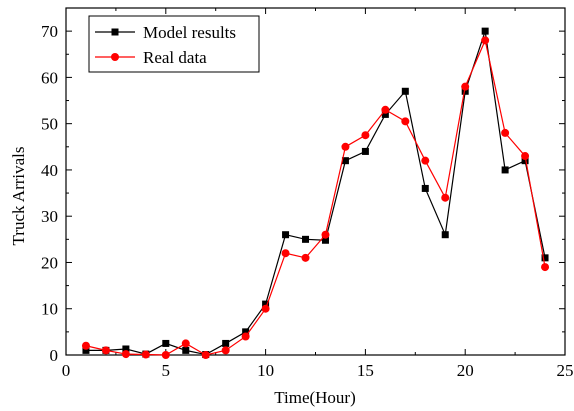 The height and width of the screenshot is (411, 574). Describe the element at coordinates (49, 216) in the screenshot. I see `y-tick-label: 30` at that location.